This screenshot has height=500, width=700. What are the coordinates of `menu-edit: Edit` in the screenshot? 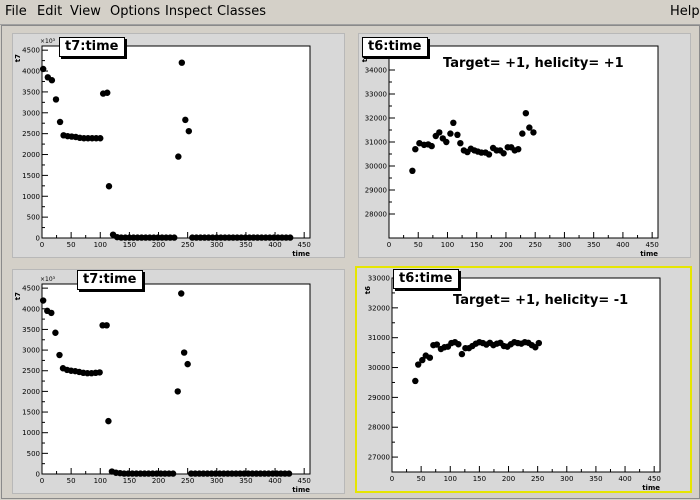 It's located at (50, 11).